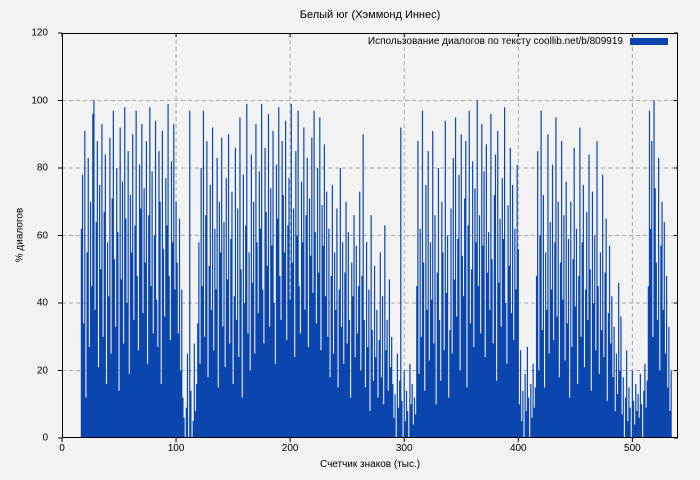  Describe the element at coordinates (45, 438) in the screenshot. I see `y-tick-label: 0` at that location.